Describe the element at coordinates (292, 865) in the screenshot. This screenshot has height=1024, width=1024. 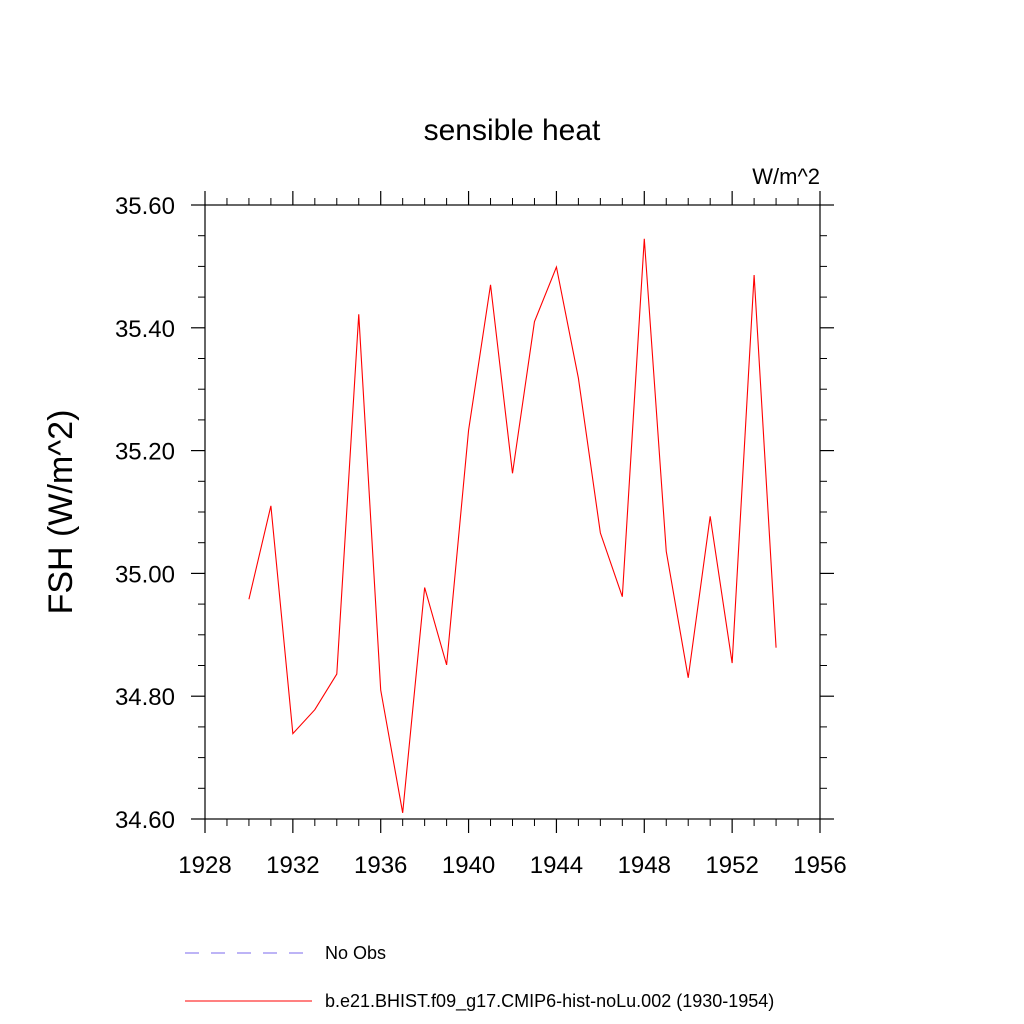
I see `x-tick-label: 1932` at that location.